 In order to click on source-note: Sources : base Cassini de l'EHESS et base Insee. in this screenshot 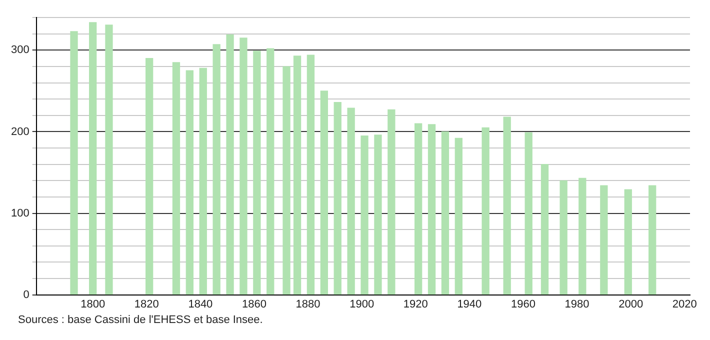, I will do `click(141, 320)`.